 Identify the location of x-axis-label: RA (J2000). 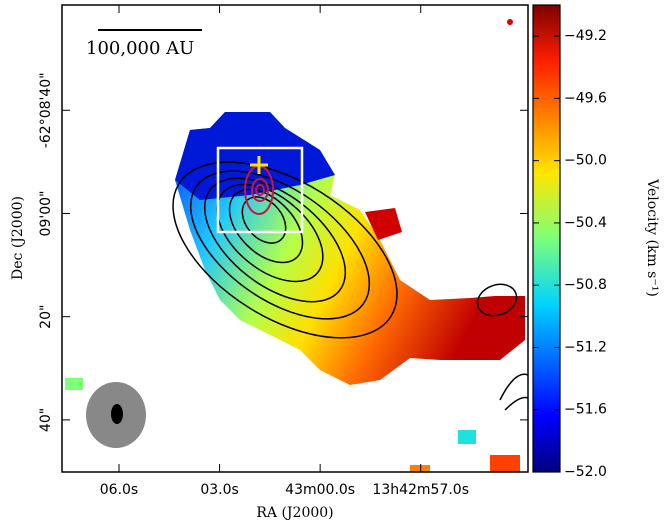
(294, 513).